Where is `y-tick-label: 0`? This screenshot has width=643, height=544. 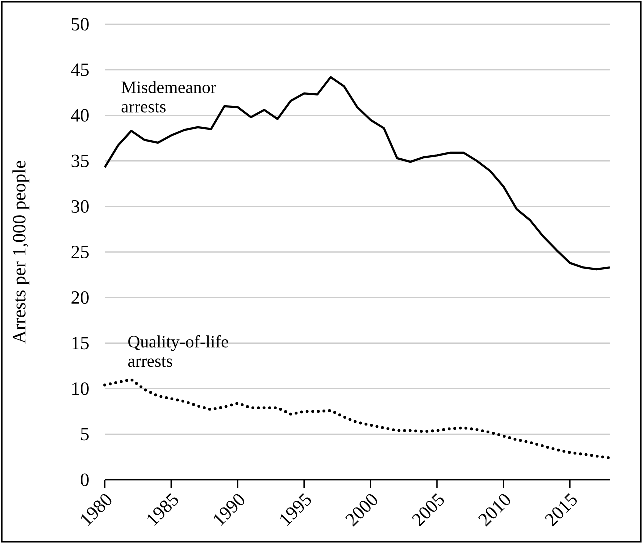
y-tick-label: 0 is located at coordinates (85, 480).